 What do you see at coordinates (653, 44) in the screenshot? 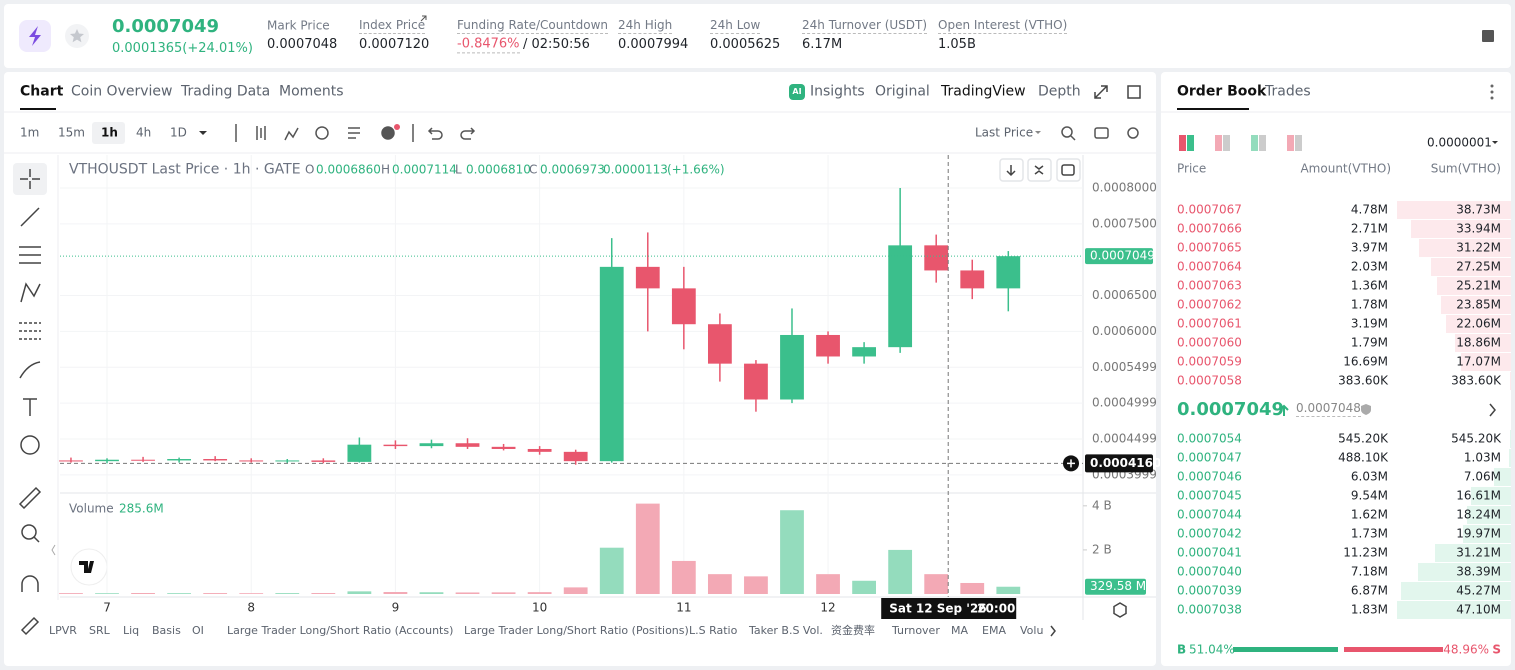
I see `stat-value: 0.0007994` at bounding box center [653, 44].